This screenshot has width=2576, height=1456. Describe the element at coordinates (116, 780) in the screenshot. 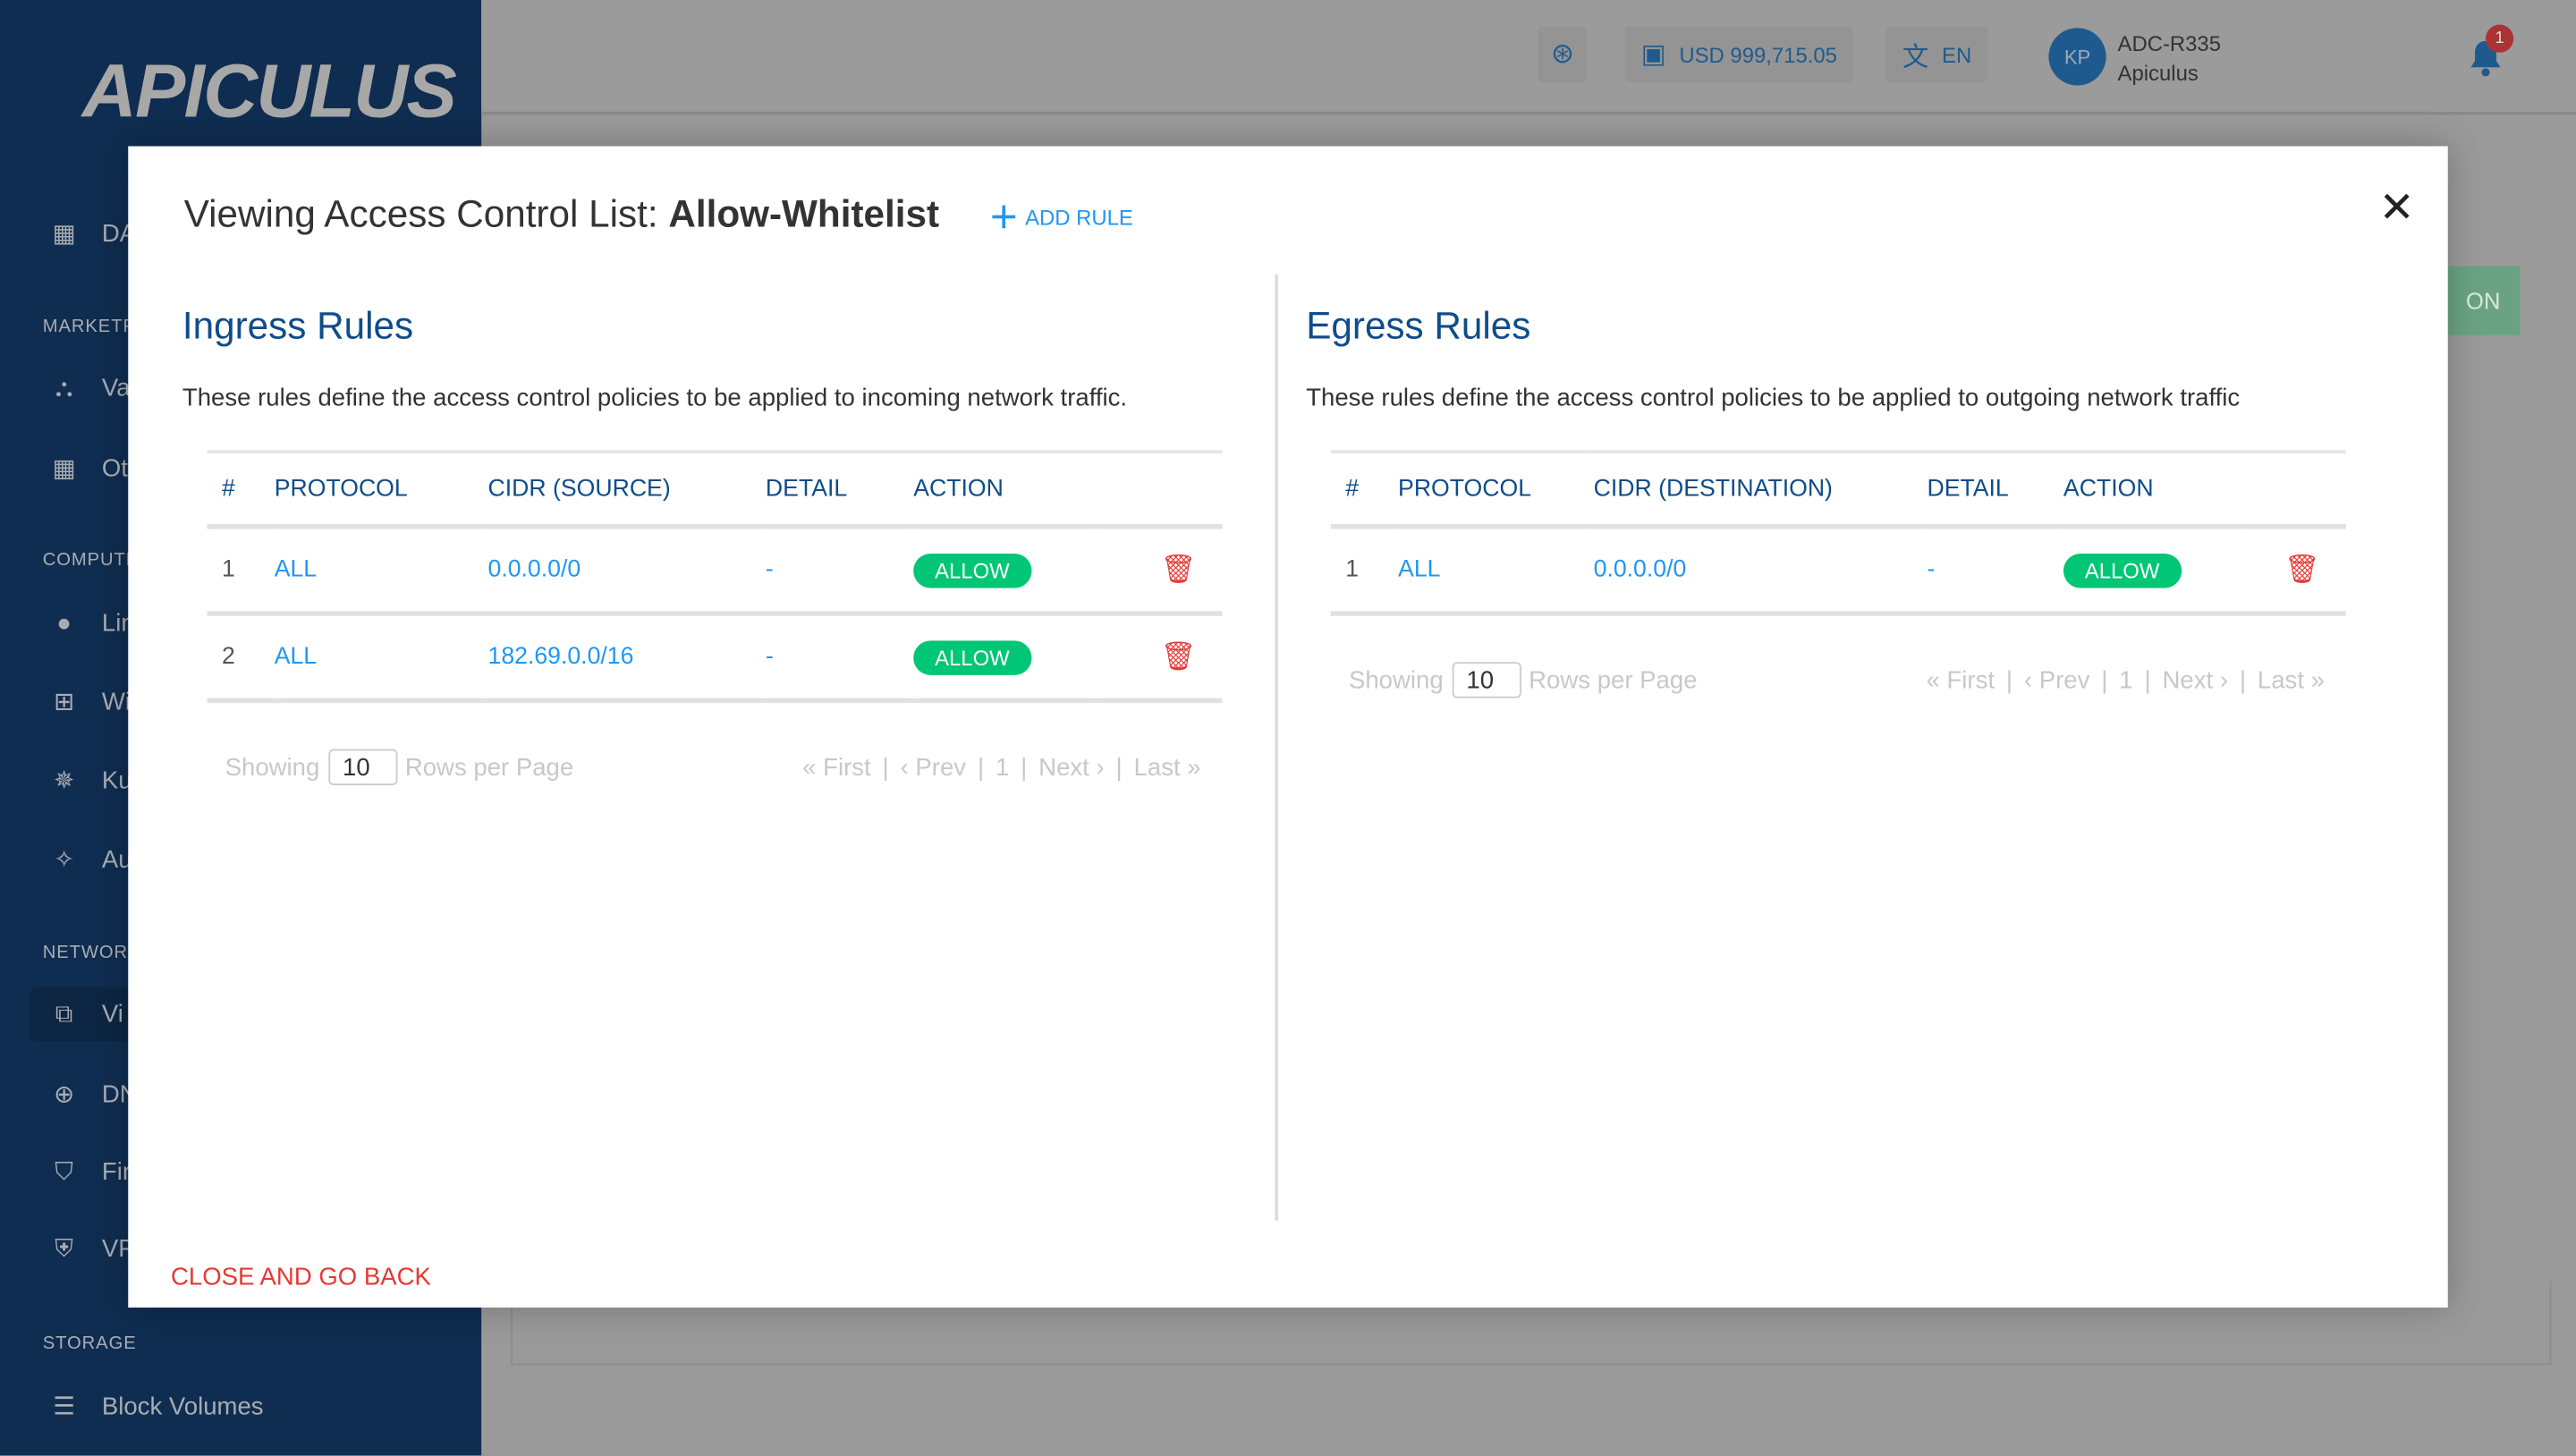

I see `sidebar-item-label: Ku` at that location.